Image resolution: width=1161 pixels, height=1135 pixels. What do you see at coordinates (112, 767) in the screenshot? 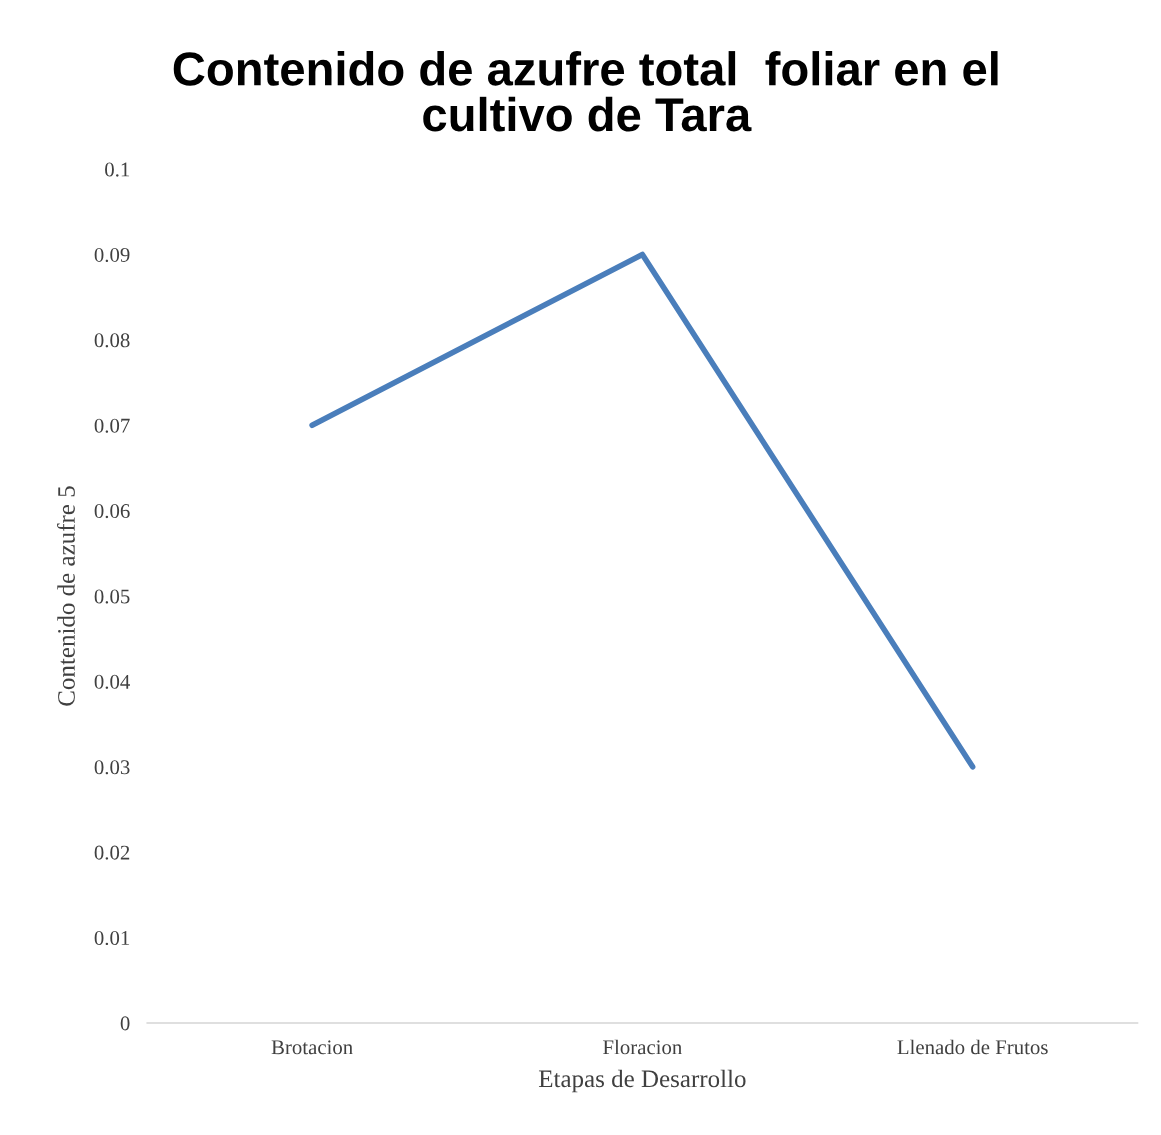
I see `y-tick-label: 0.03` at bounding box center [112, 767].